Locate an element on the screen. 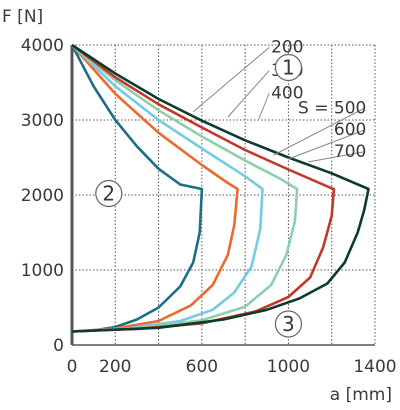  region-marker-label: 1 is located at coordinates (288, 68).